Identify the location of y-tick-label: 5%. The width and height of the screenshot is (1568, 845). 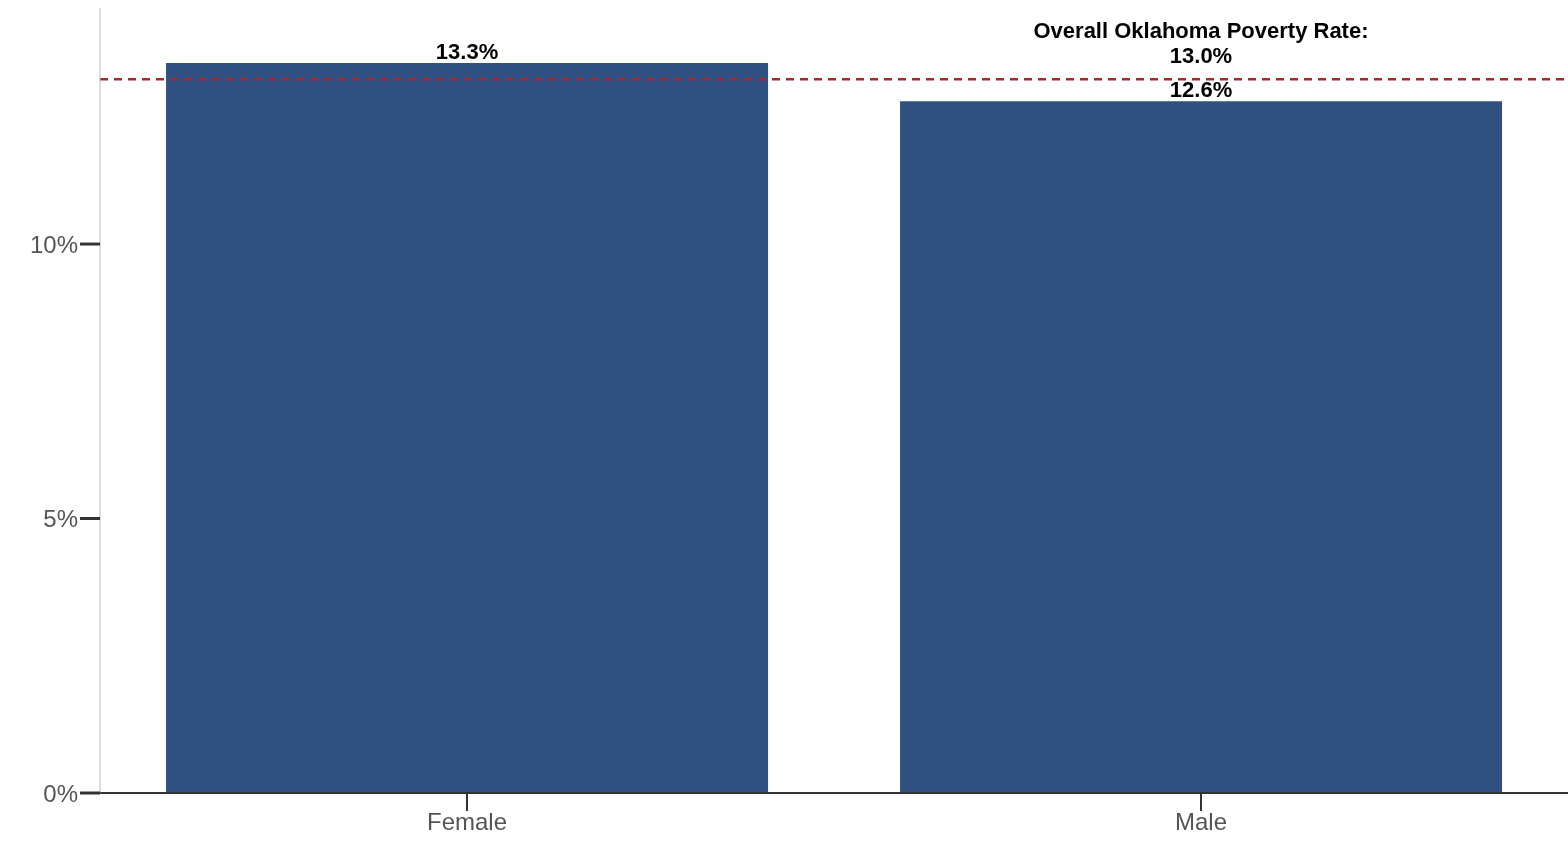
(60, 519).